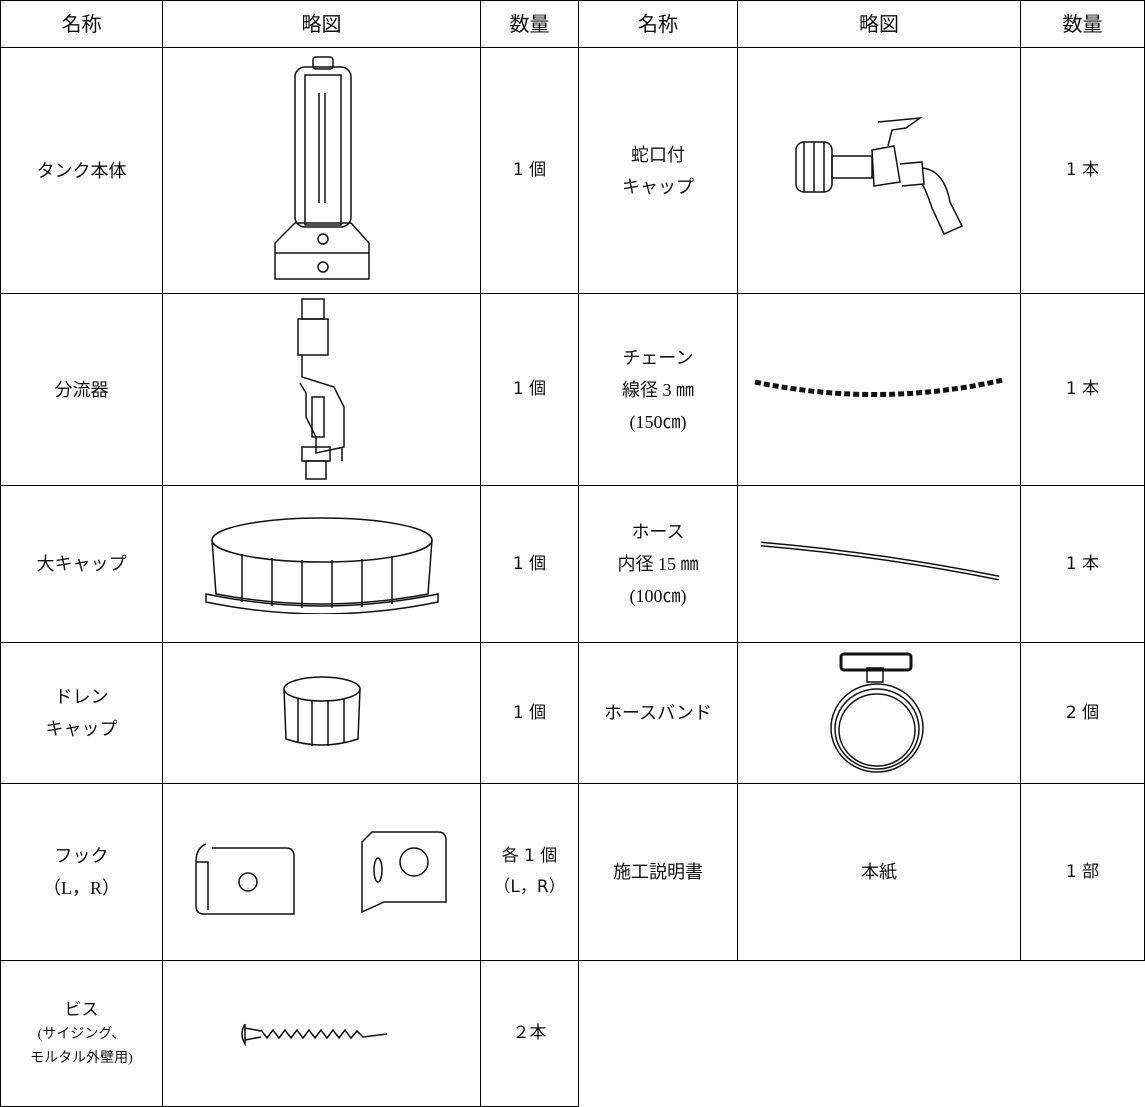 Image resolution: width=1145 pixels, height=1107 pixels. I want to click on name: 分流器, so click(81, 389).